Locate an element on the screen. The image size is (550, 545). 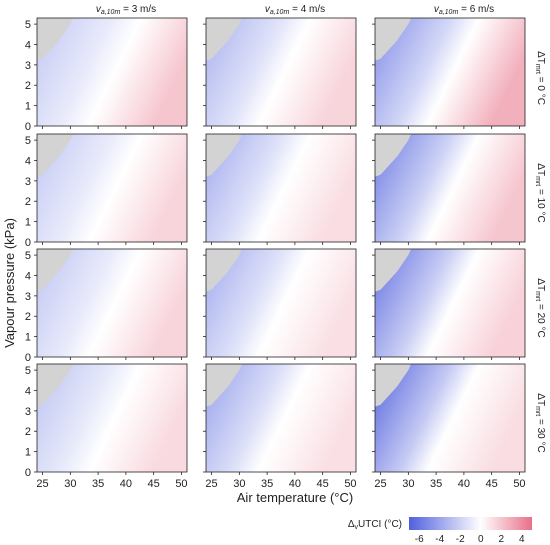
panel-r2-c1 is located at coordinates (111, 189).